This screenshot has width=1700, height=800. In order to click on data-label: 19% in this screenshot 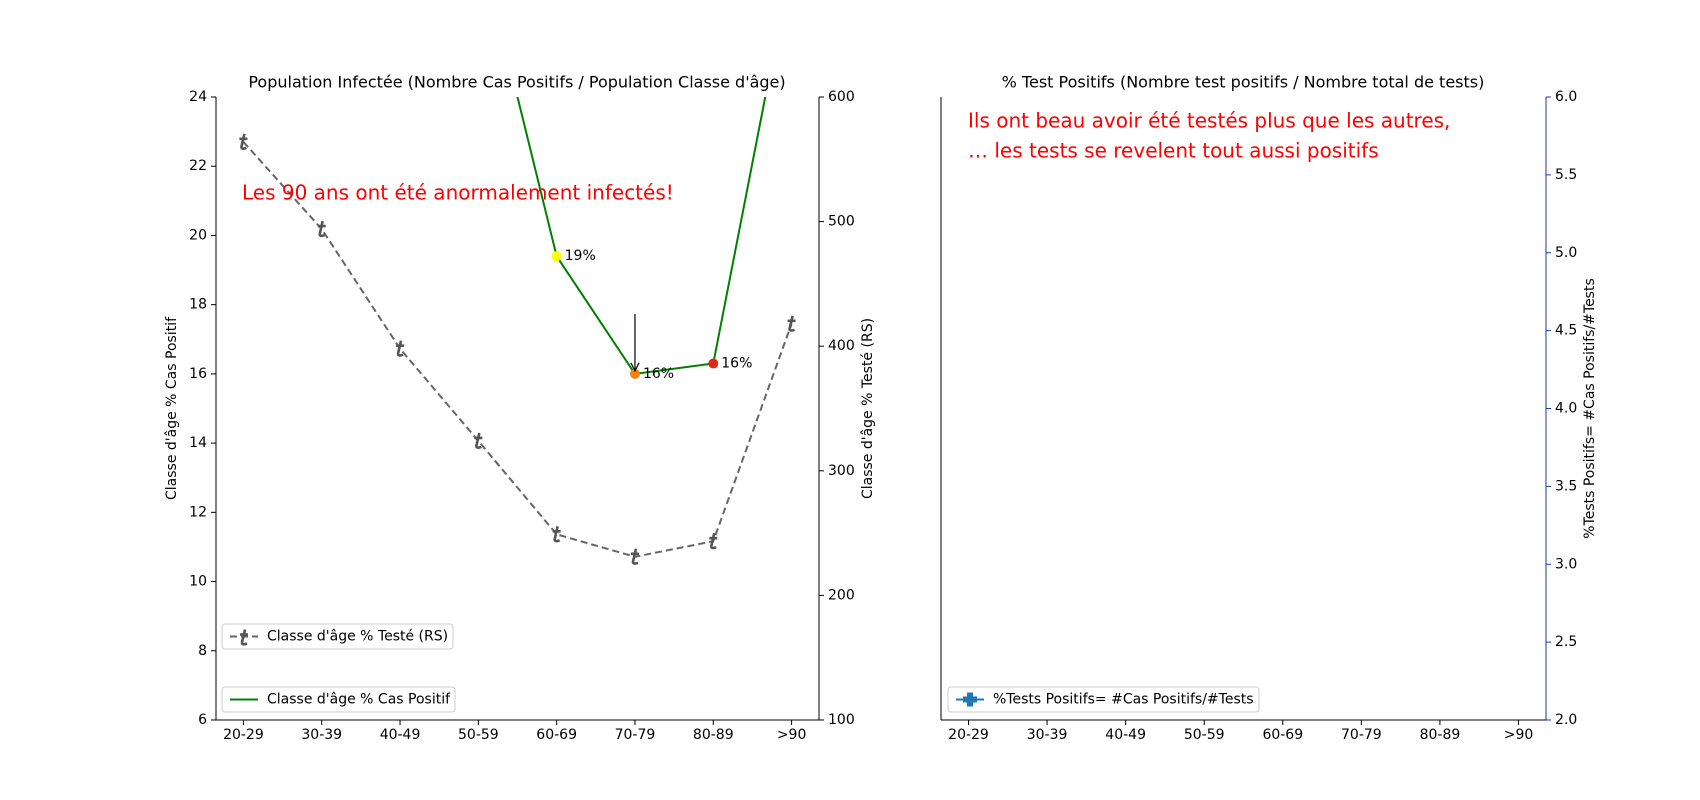, I will do `click(580, 256)`.